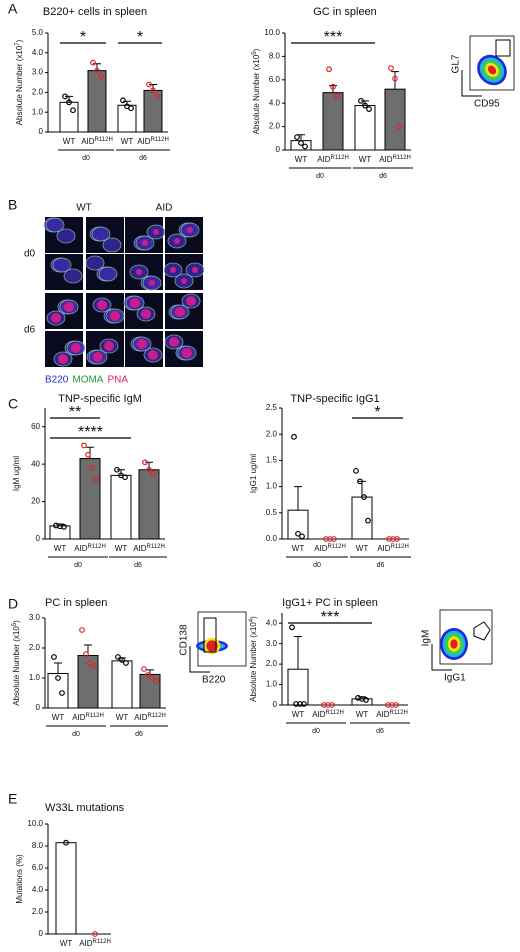  What do you see at coordinates (140, 37) in the screenshot?
I see `significance-label: *` at bounding box center [140, 37].